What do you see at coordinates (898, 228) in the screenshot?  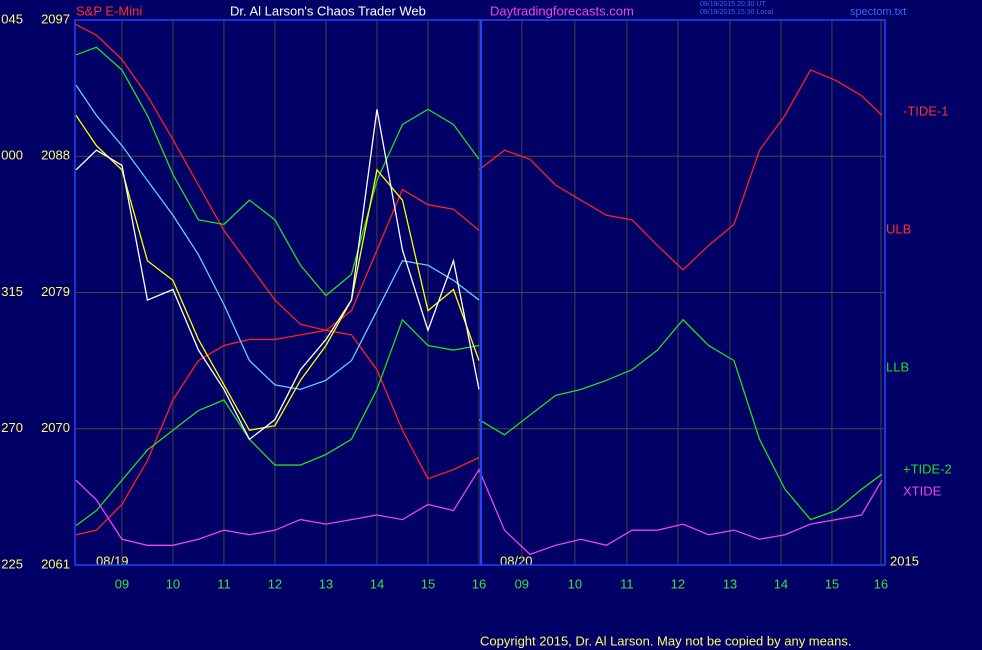 I see `series-label: ULB` at bounding box center [898, 228].